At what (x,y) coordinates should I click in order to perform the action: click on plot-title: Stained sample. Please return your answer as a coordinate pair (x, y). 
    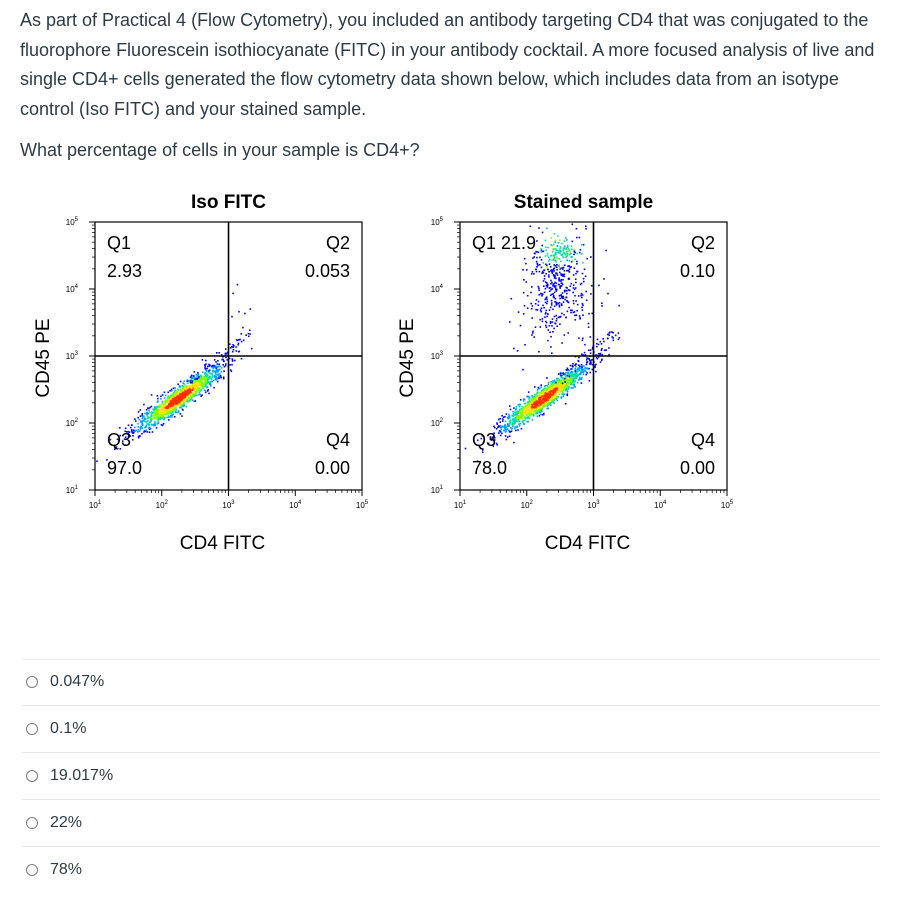
    Looking at the image, I should click on (583, 202).